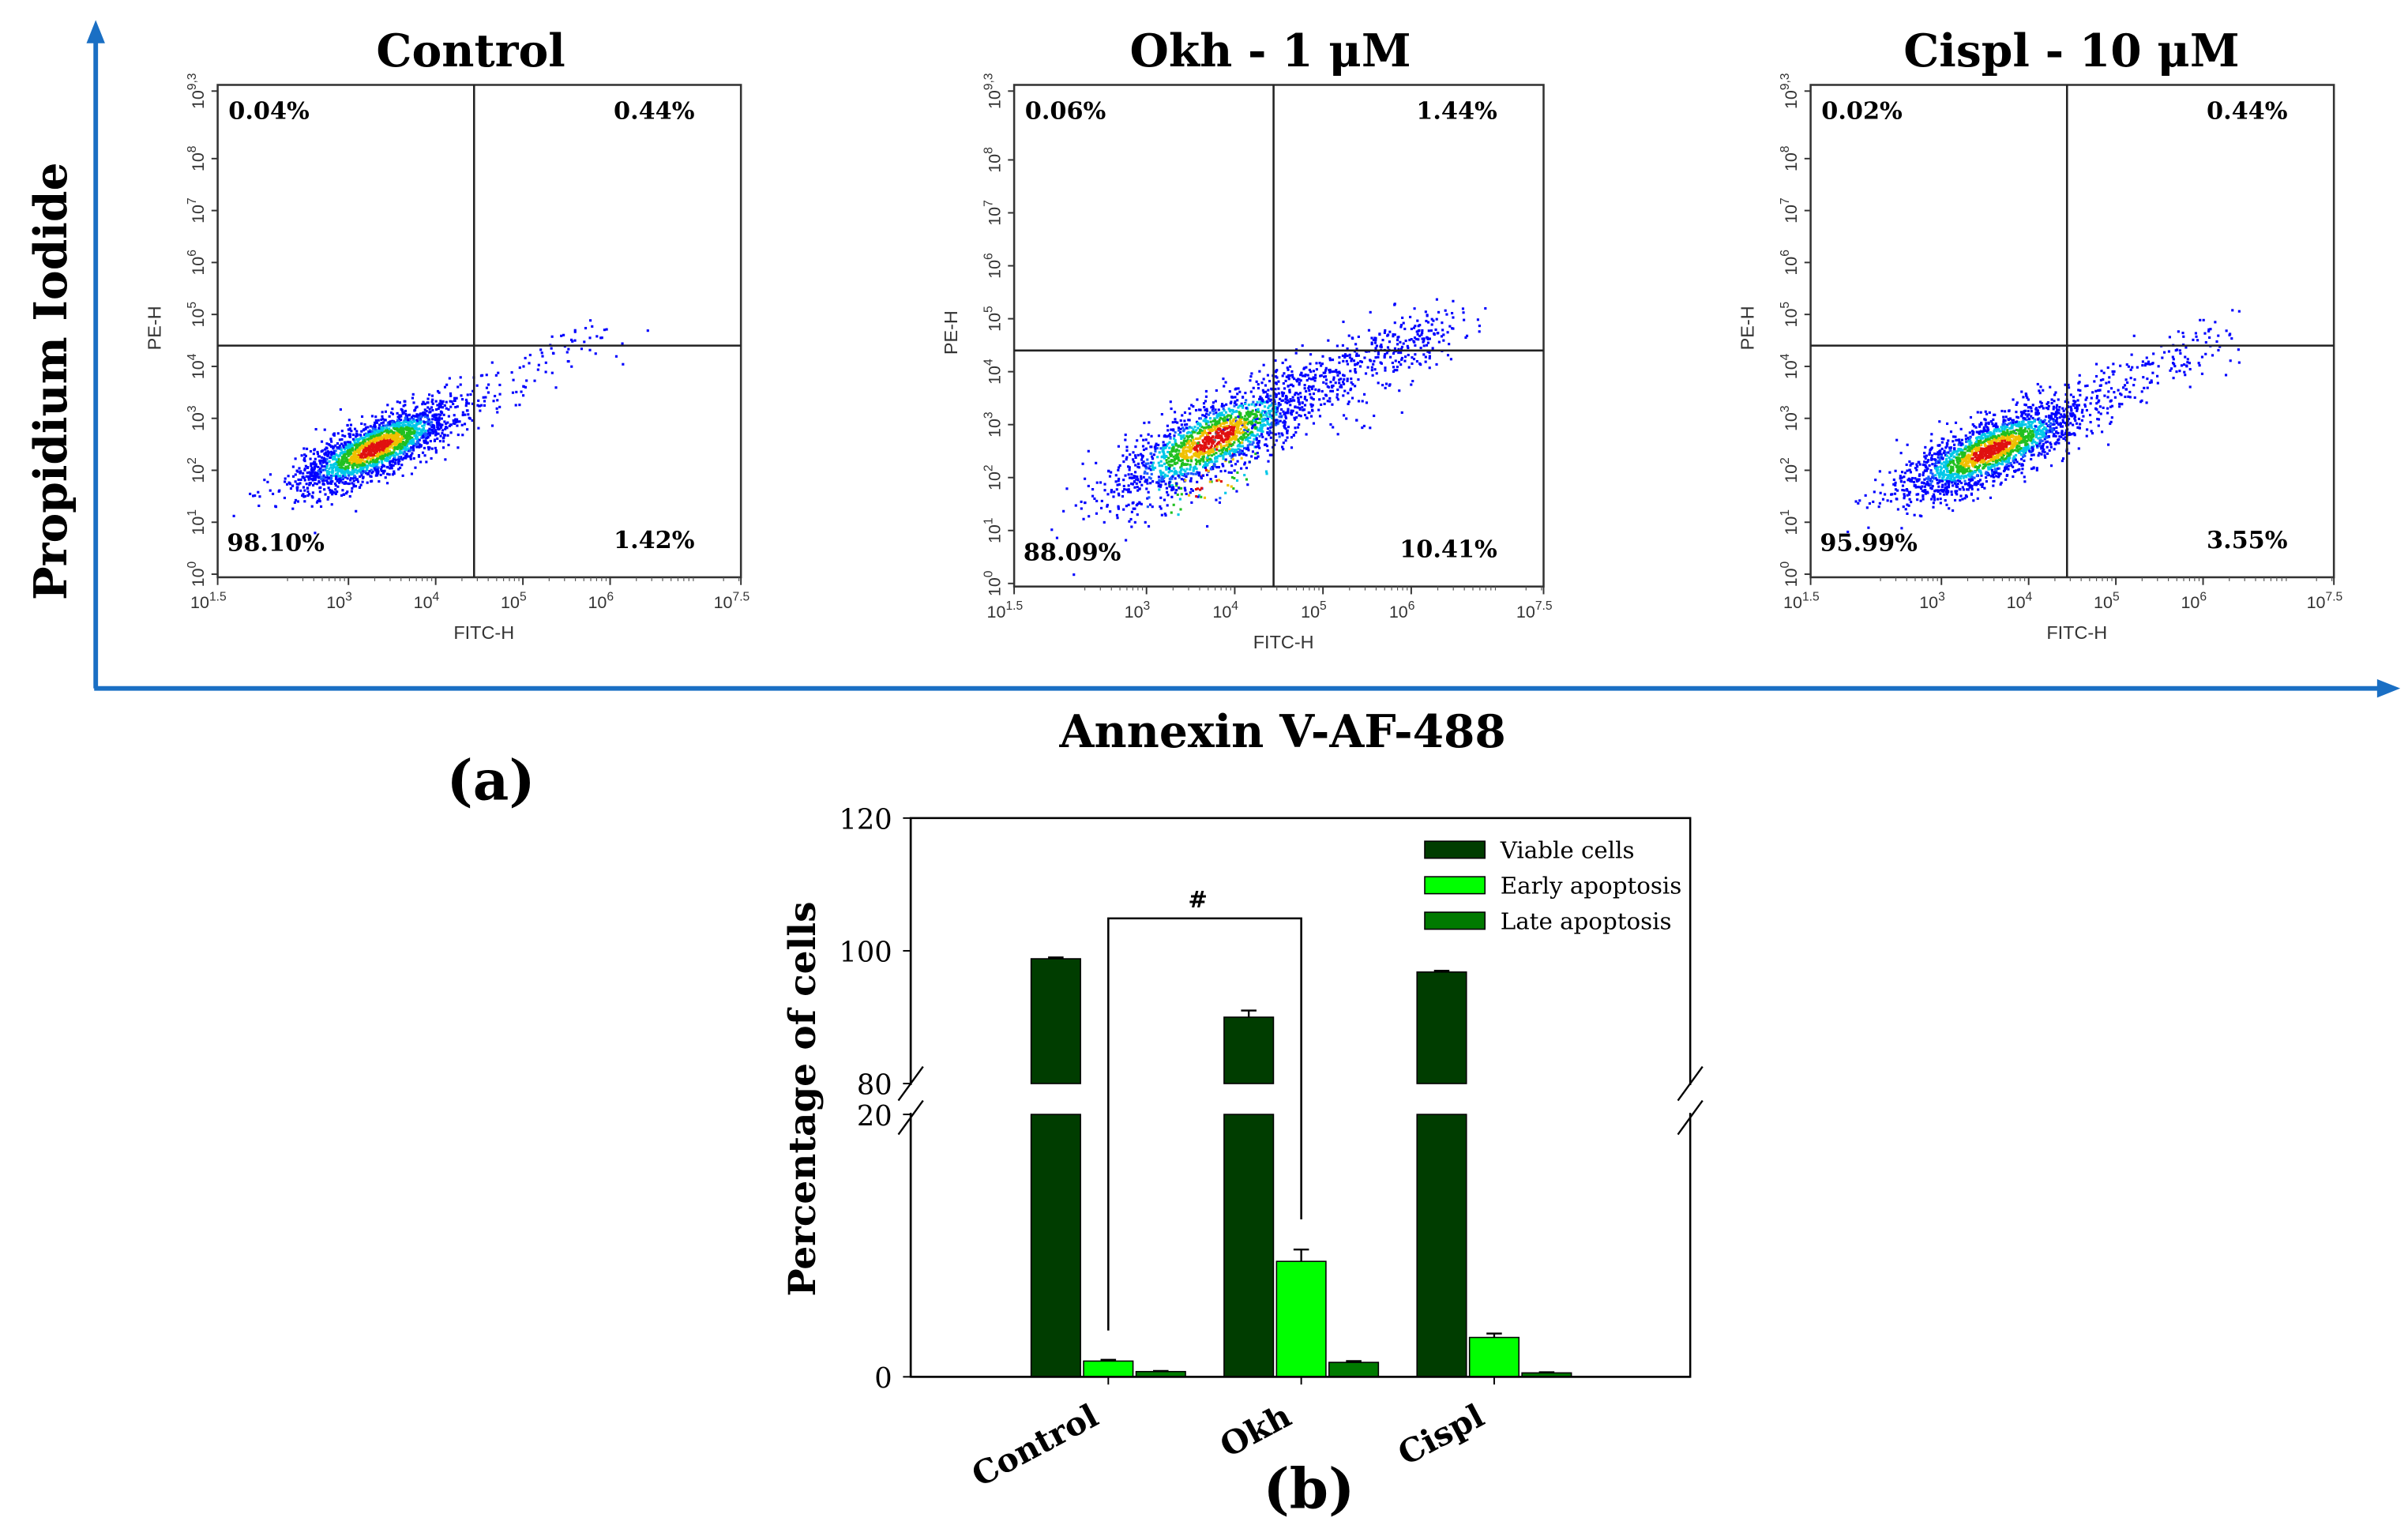  What do you see at coordinates (51, 382) in the screenshot?
I see `y-axis-title: Propidium Iodide` at bounding box center [51, 382].